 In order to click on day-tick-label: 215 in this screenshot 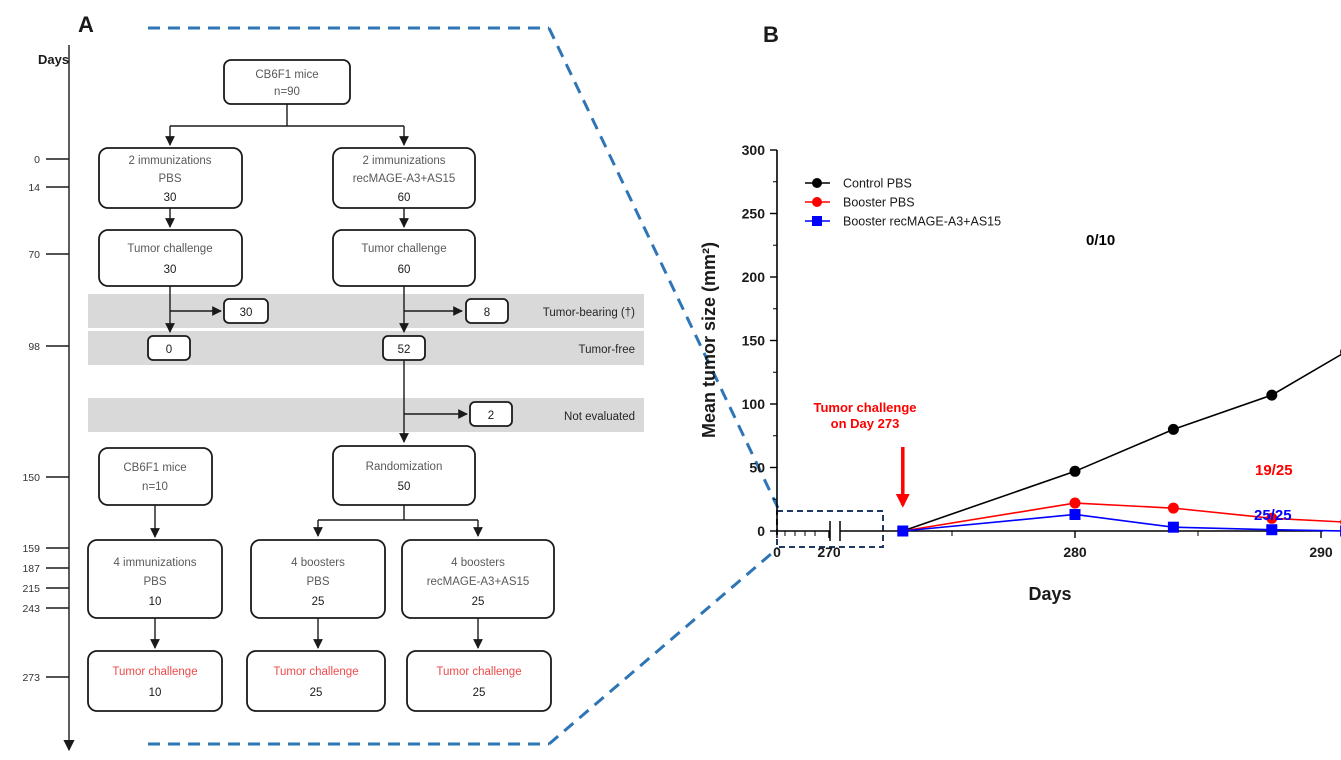, I will do `click(31, 589)`.